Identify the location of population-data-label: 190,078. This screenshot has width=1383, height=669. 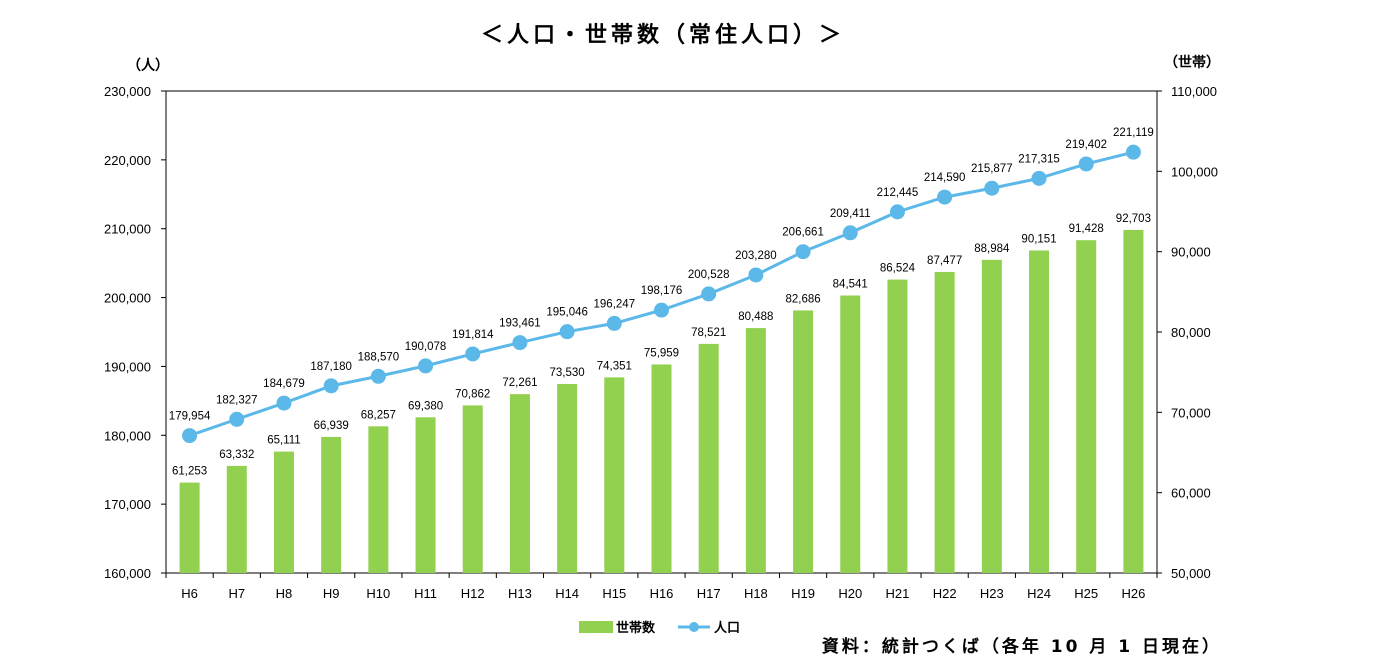
(426, 347).